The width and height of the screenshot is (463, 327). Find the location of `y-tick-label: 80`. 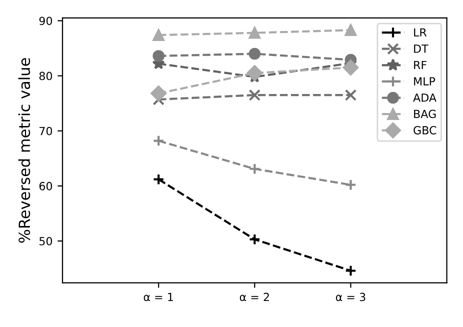

y-tick-label: 80 is located at coordinates (45, 76).